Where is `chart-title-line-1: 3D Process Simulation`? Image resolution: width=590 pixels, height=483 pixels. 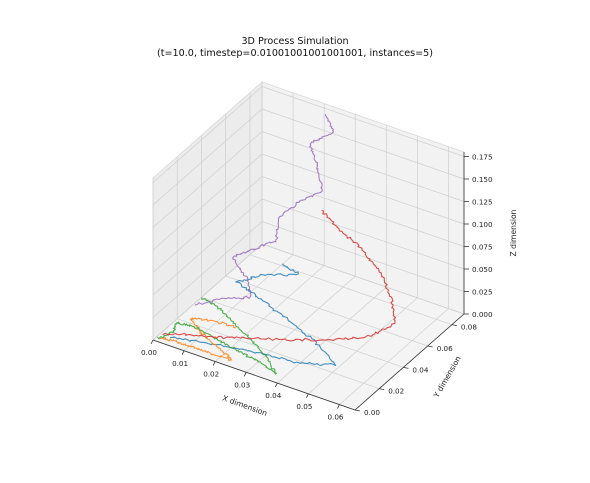
chart-title-line-1: 3D Process Simulation is located at coordinates (294, 41).